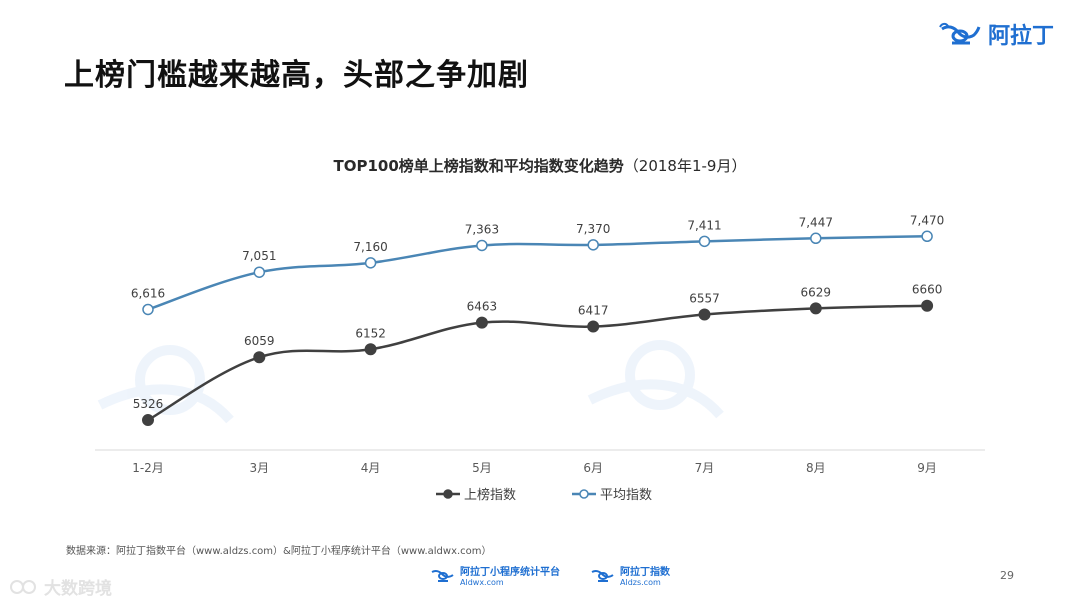 This screenshot has width=1080, height=607. I want to click on x-tick-label: 3月, so click(259, 468).